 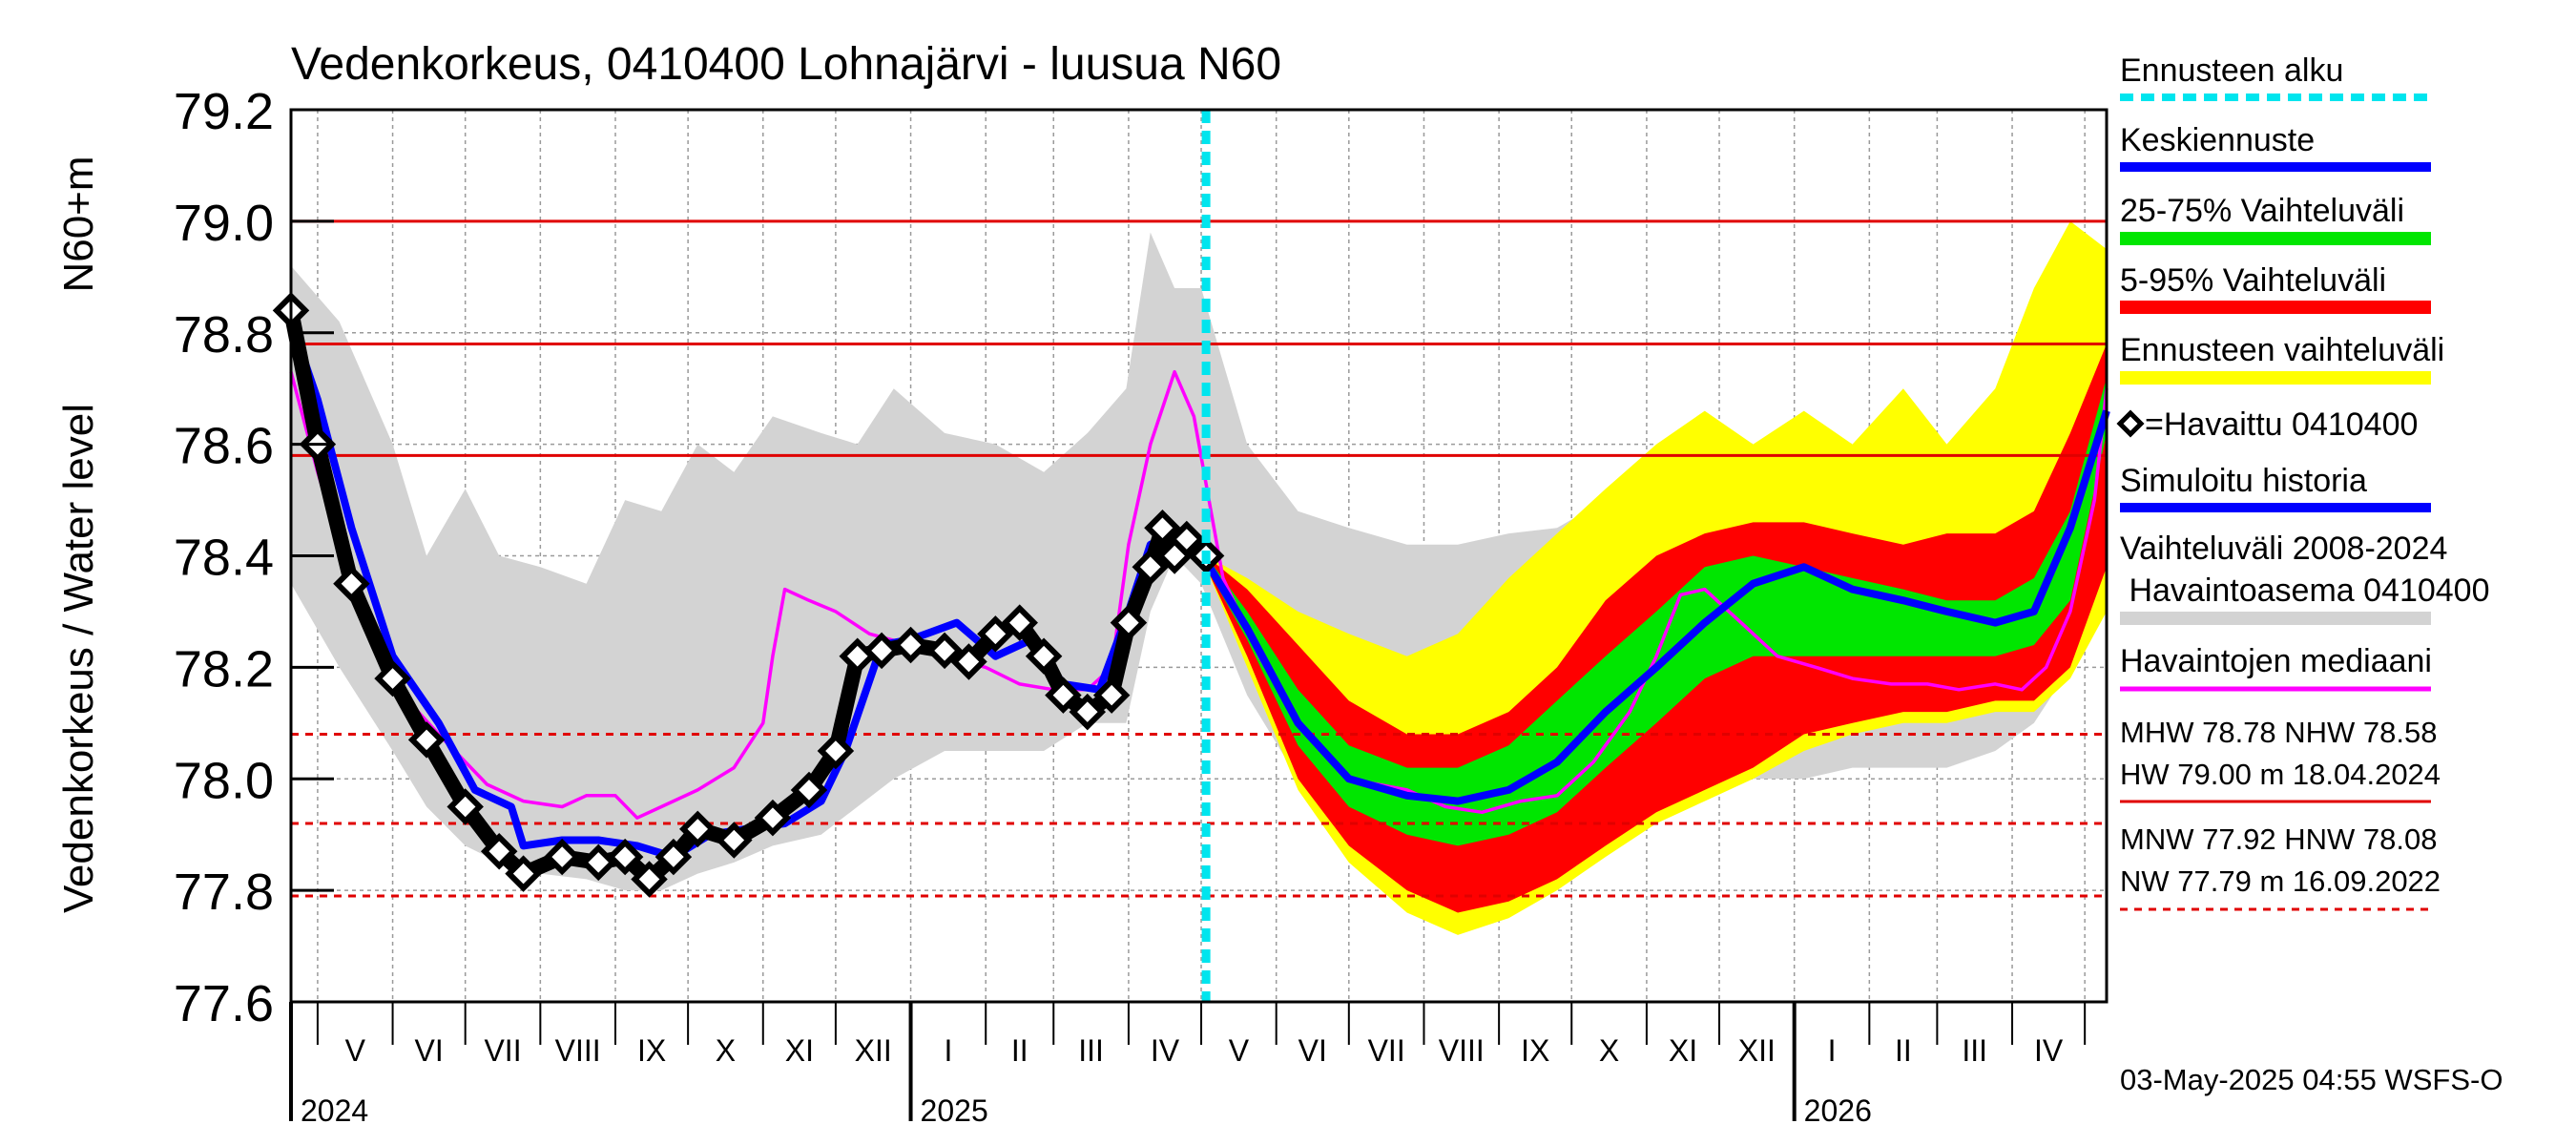 What do you see at coordinates (224, 335) in the screenshot?
I see `y-tick-label: 78.8` at bounding box center [224, 335].